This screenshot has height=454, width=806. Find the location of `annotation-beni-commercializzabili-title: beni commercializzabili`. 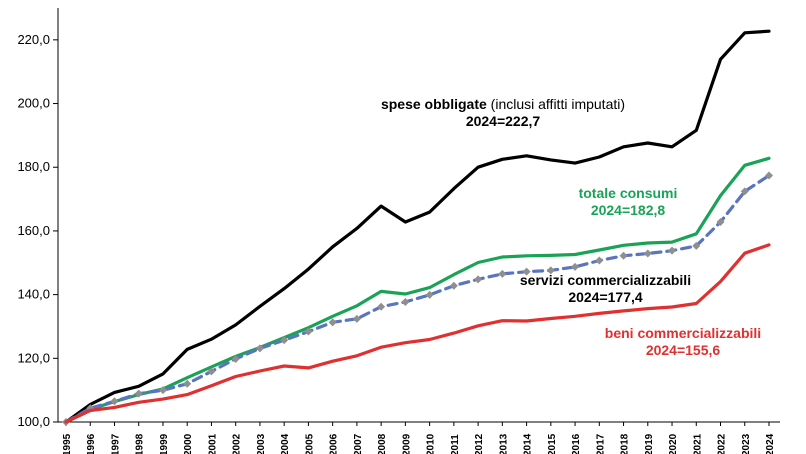

annotation-beni-commercializzabili-title: beni commercializzabili is located at coordinates (683, 333).